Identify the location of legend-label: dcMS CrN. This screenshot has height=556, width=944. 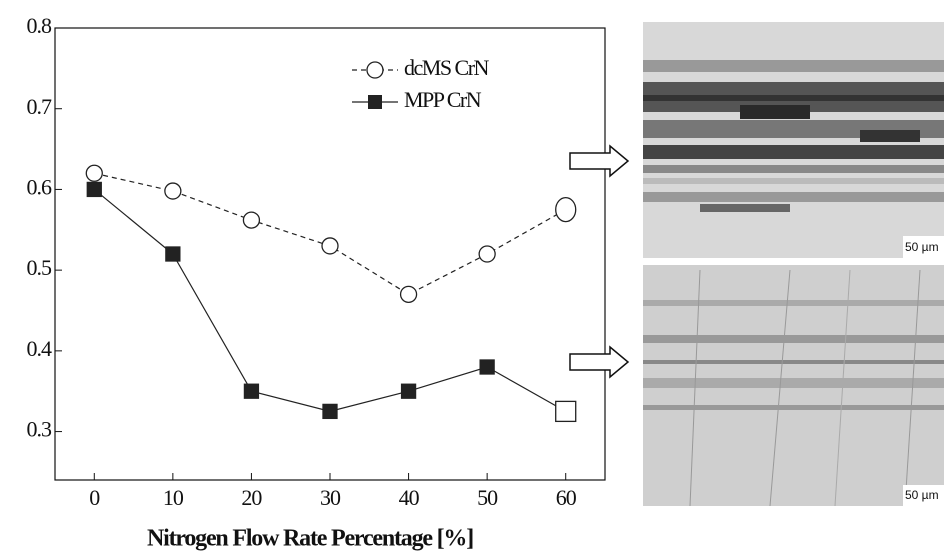
(447, 67).